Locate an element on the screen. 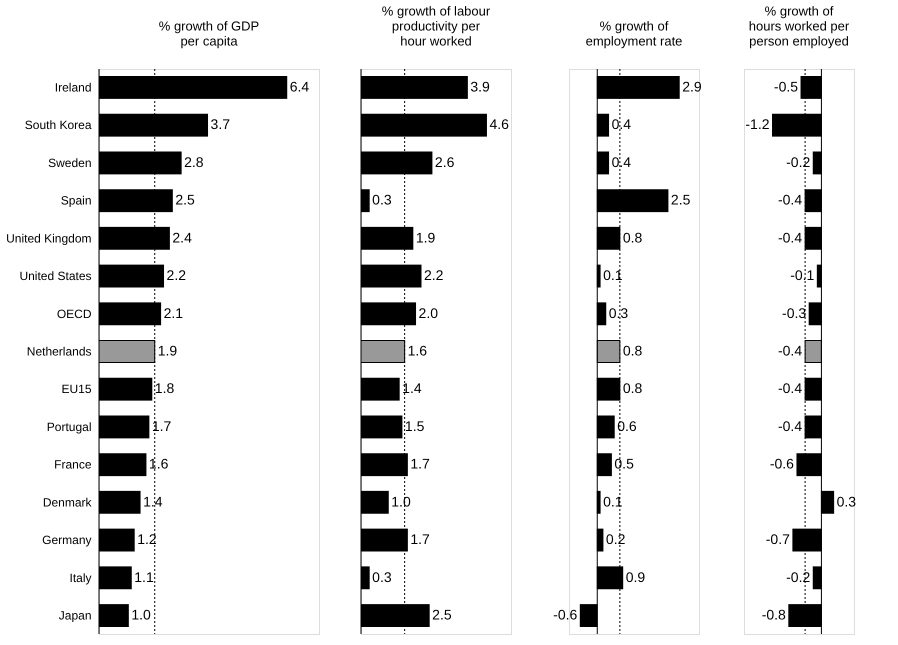  y-tick-label: Japan is located at coordinates (75, 615).